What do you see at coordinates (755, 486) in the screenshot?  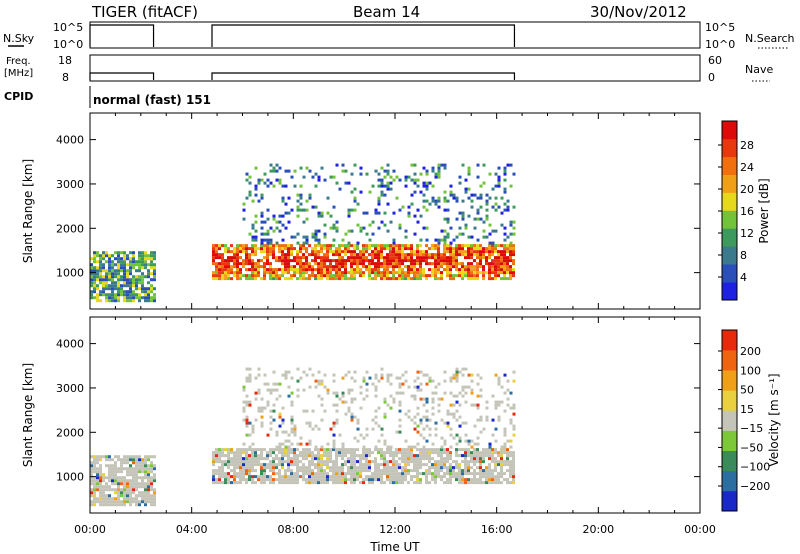 I see `colorbar-tick-label: −200` at bounding box center [755, 486].